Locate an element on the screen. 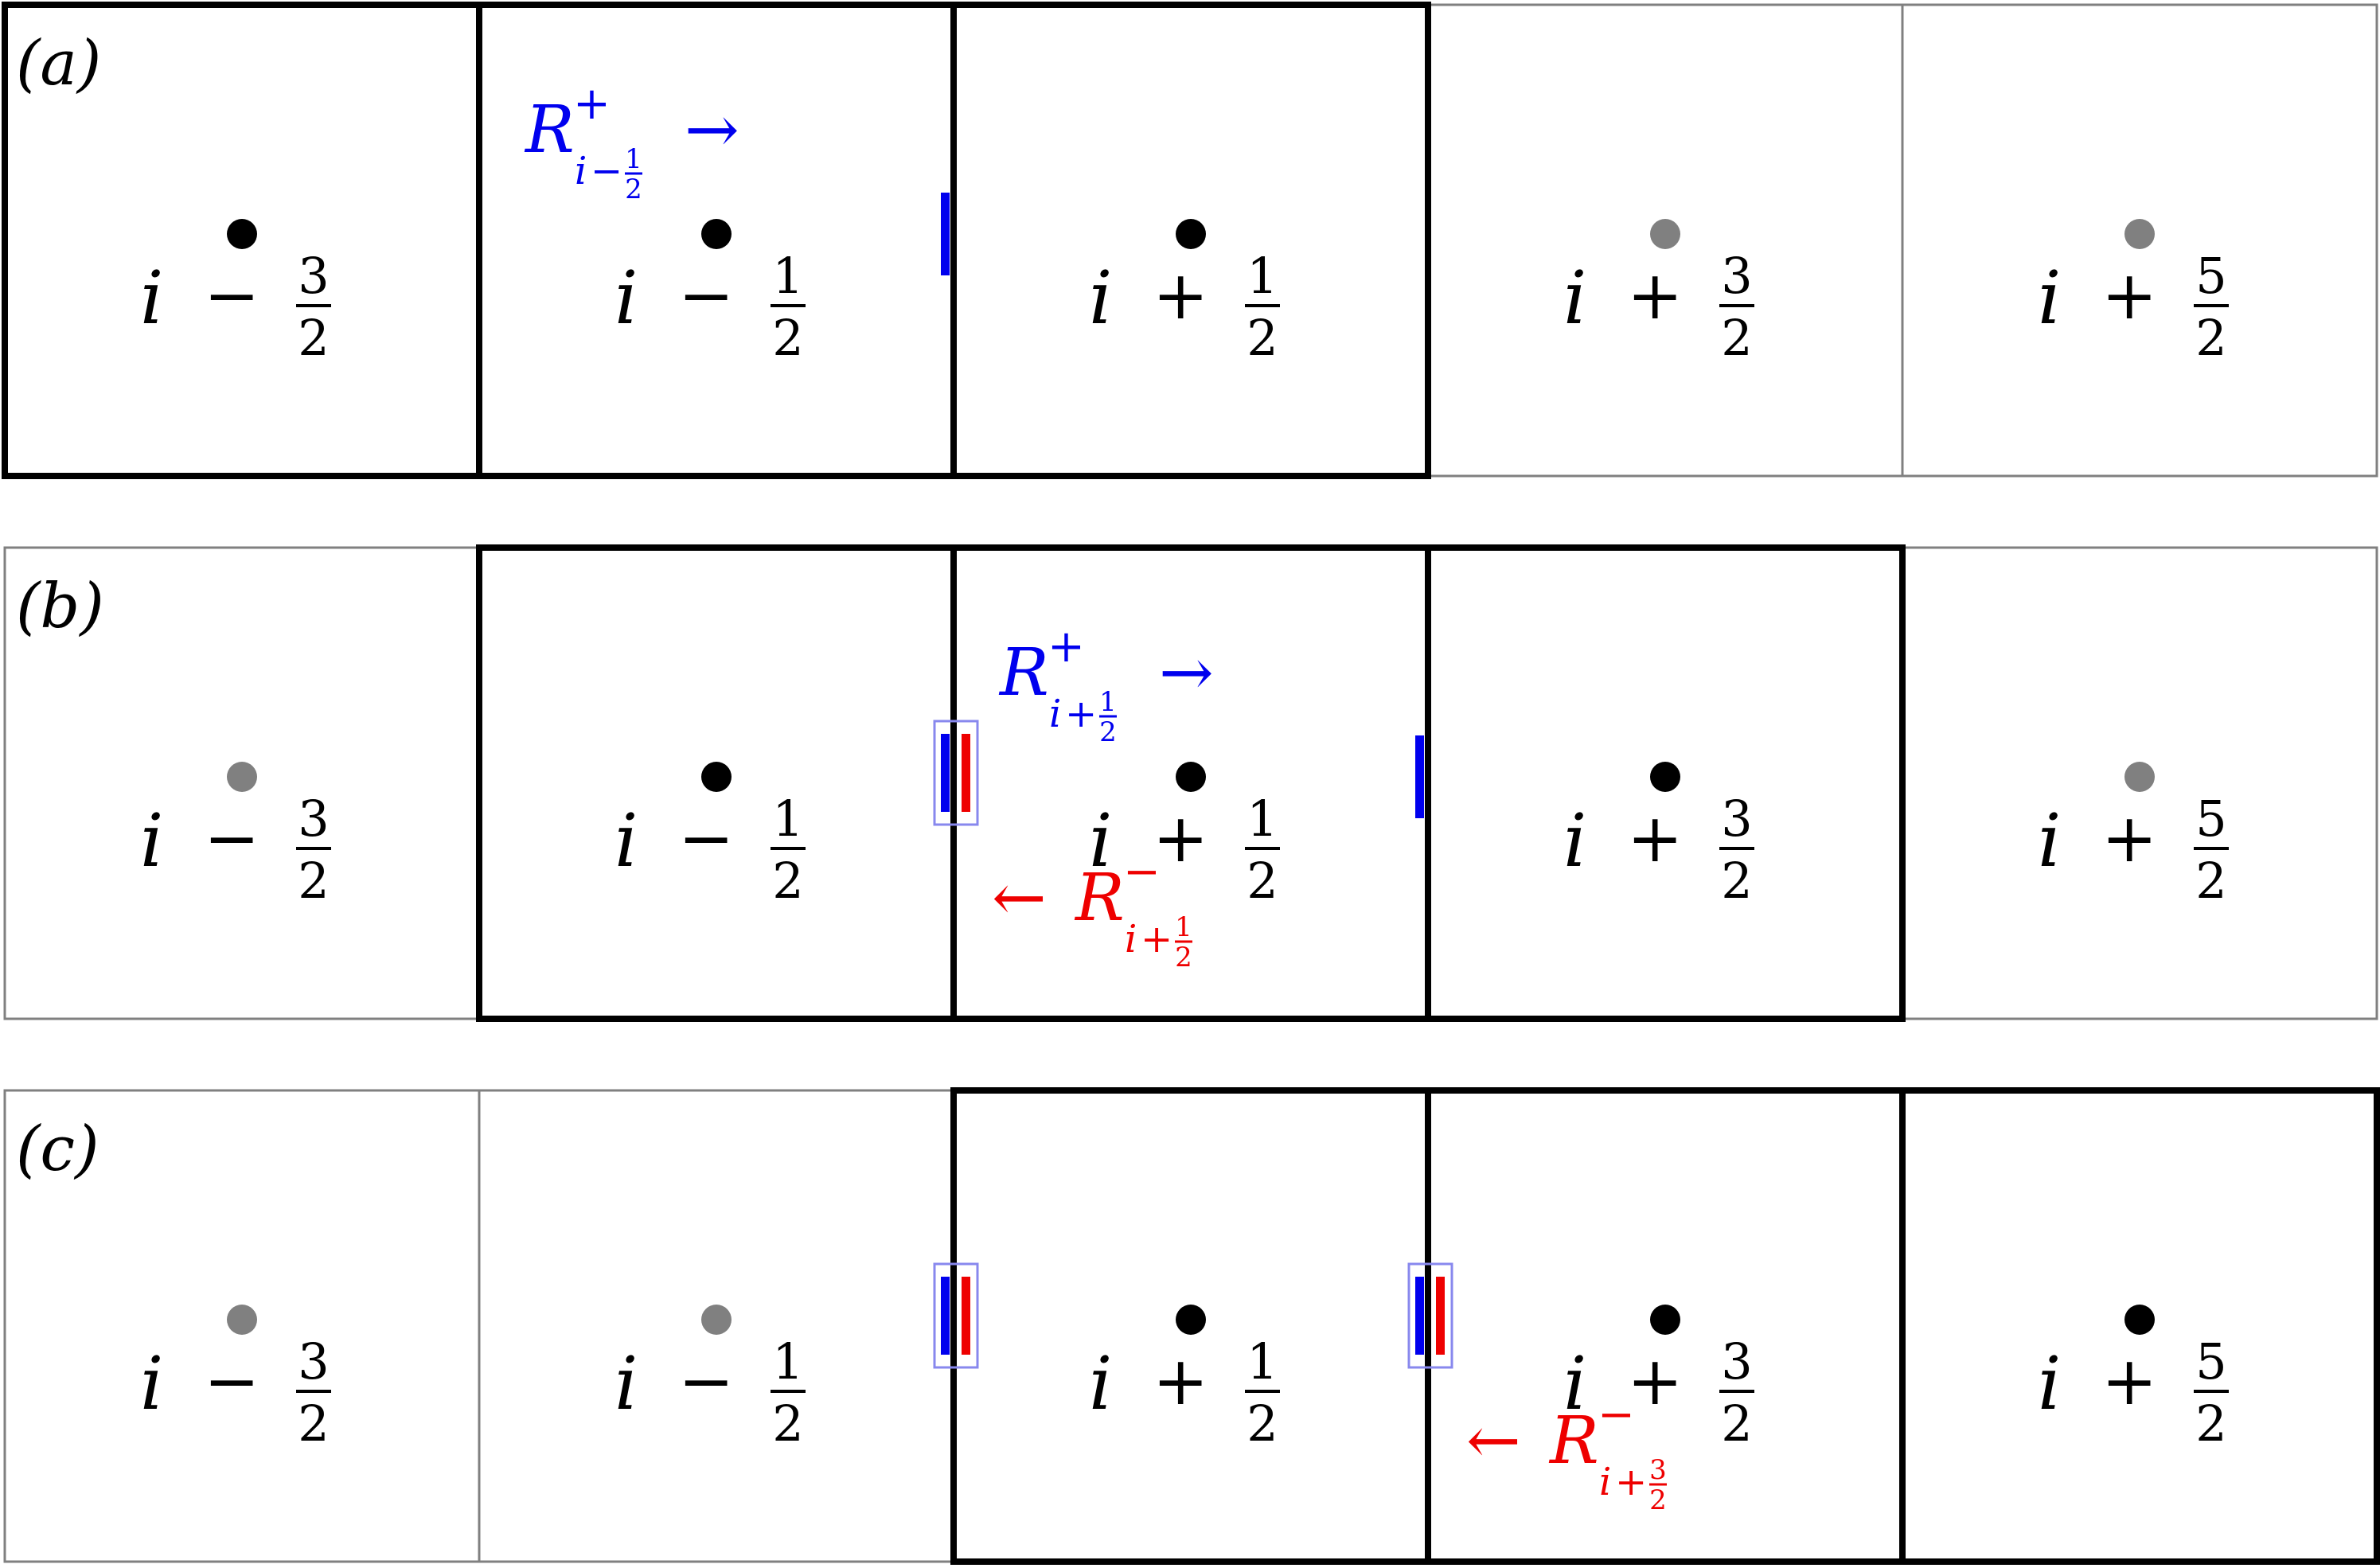 Image resolution: width=2380 pixels, height=1568 pixels. blue-reconstruction-label: R+ i −12 → is located at coordinates (631, 141).